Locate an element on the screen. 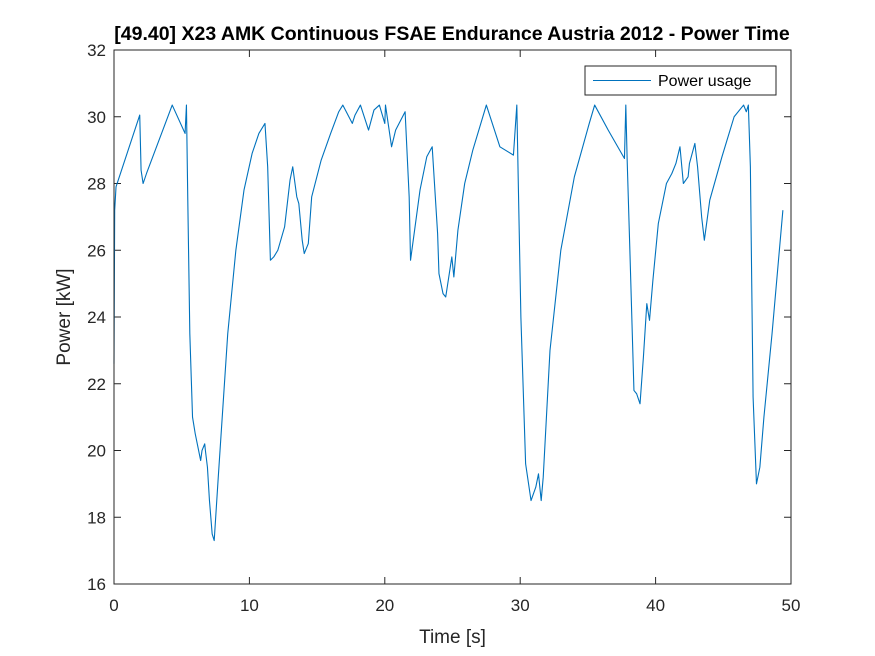  y-tick-label: 26 is located at coordinates (96, 250).